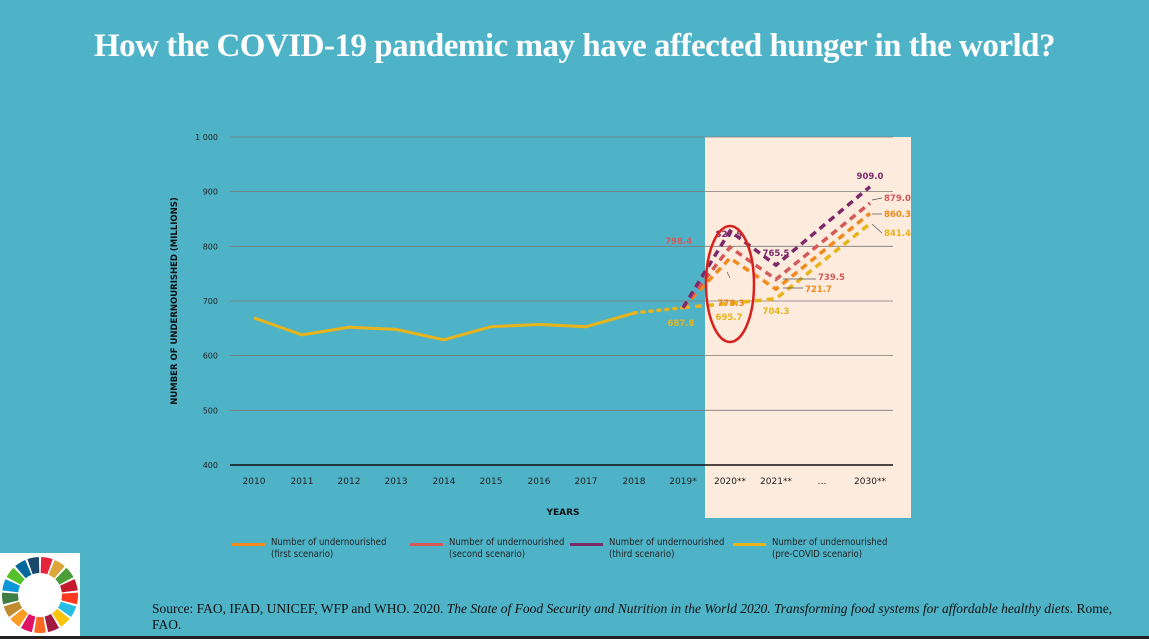 This screenshot has width=1149, height=639. What do you see at coordinates (730, 482) in the screenshot?
I see `x-tick-label: 2020**` at bounding box center [730, 482].